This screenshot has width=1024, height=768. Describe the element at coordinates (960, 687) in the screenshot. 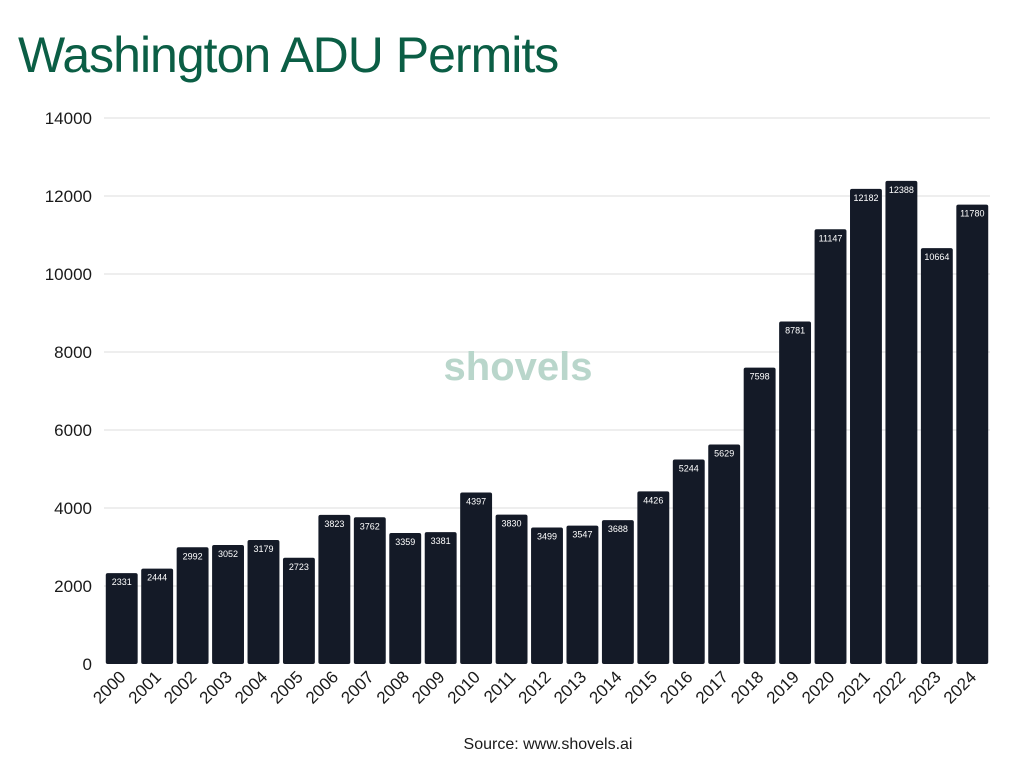

I see `x-tick-label: 2024` at that location.